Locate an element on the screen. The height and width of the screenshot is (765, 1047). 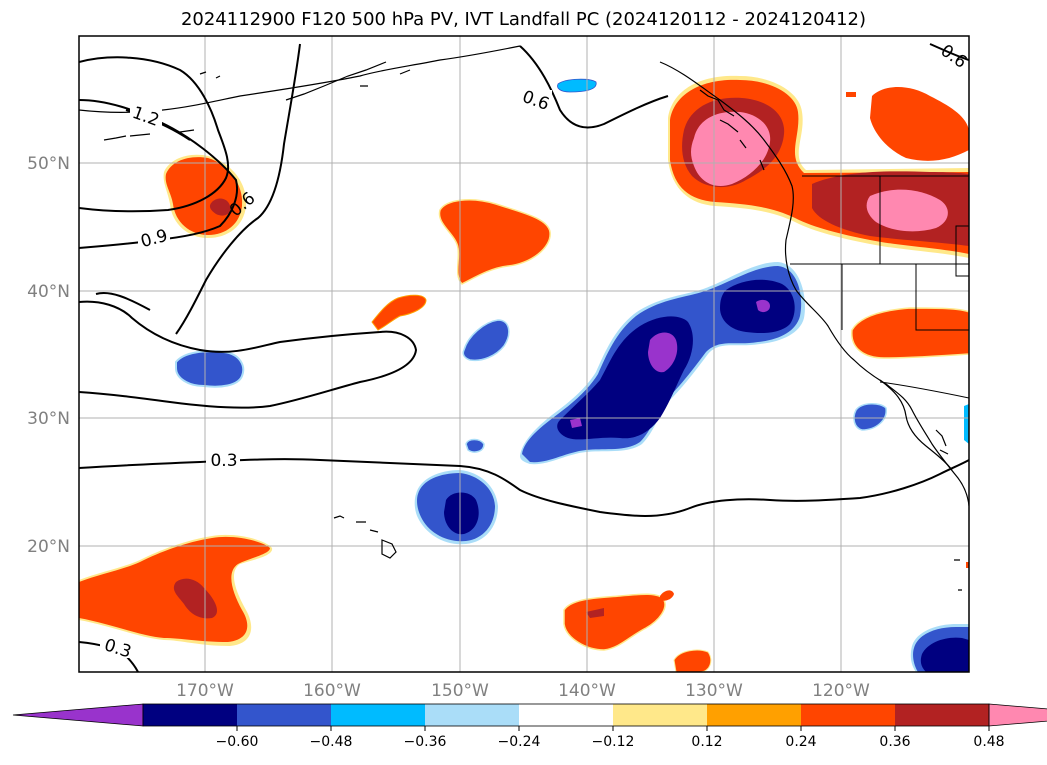
central-positive-blob is located at coordinates (494, 241).